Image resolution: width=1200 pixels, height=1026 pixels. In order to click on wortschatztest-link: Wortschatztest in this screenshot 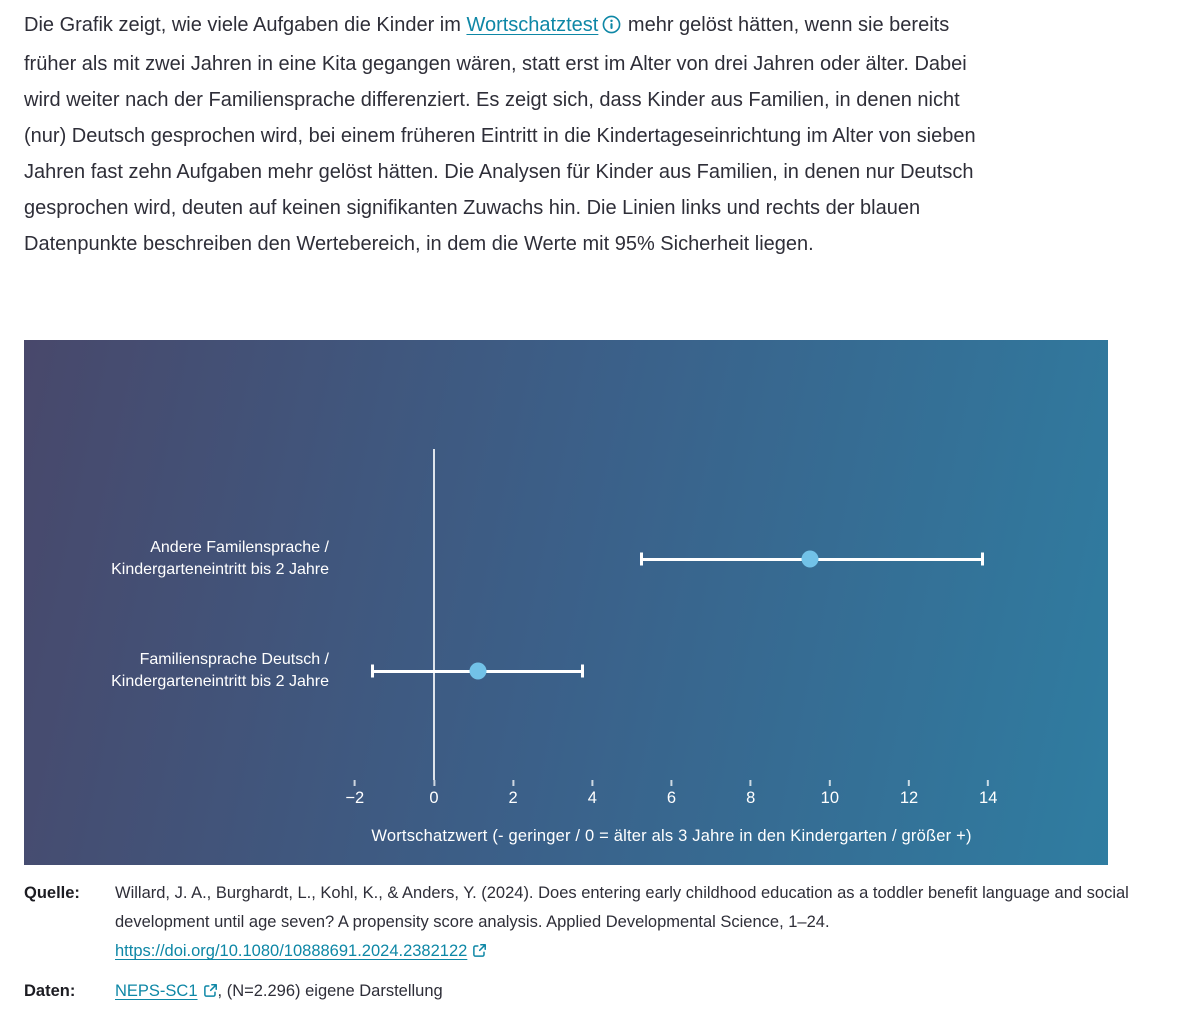, I will do `click(532, 25)`.